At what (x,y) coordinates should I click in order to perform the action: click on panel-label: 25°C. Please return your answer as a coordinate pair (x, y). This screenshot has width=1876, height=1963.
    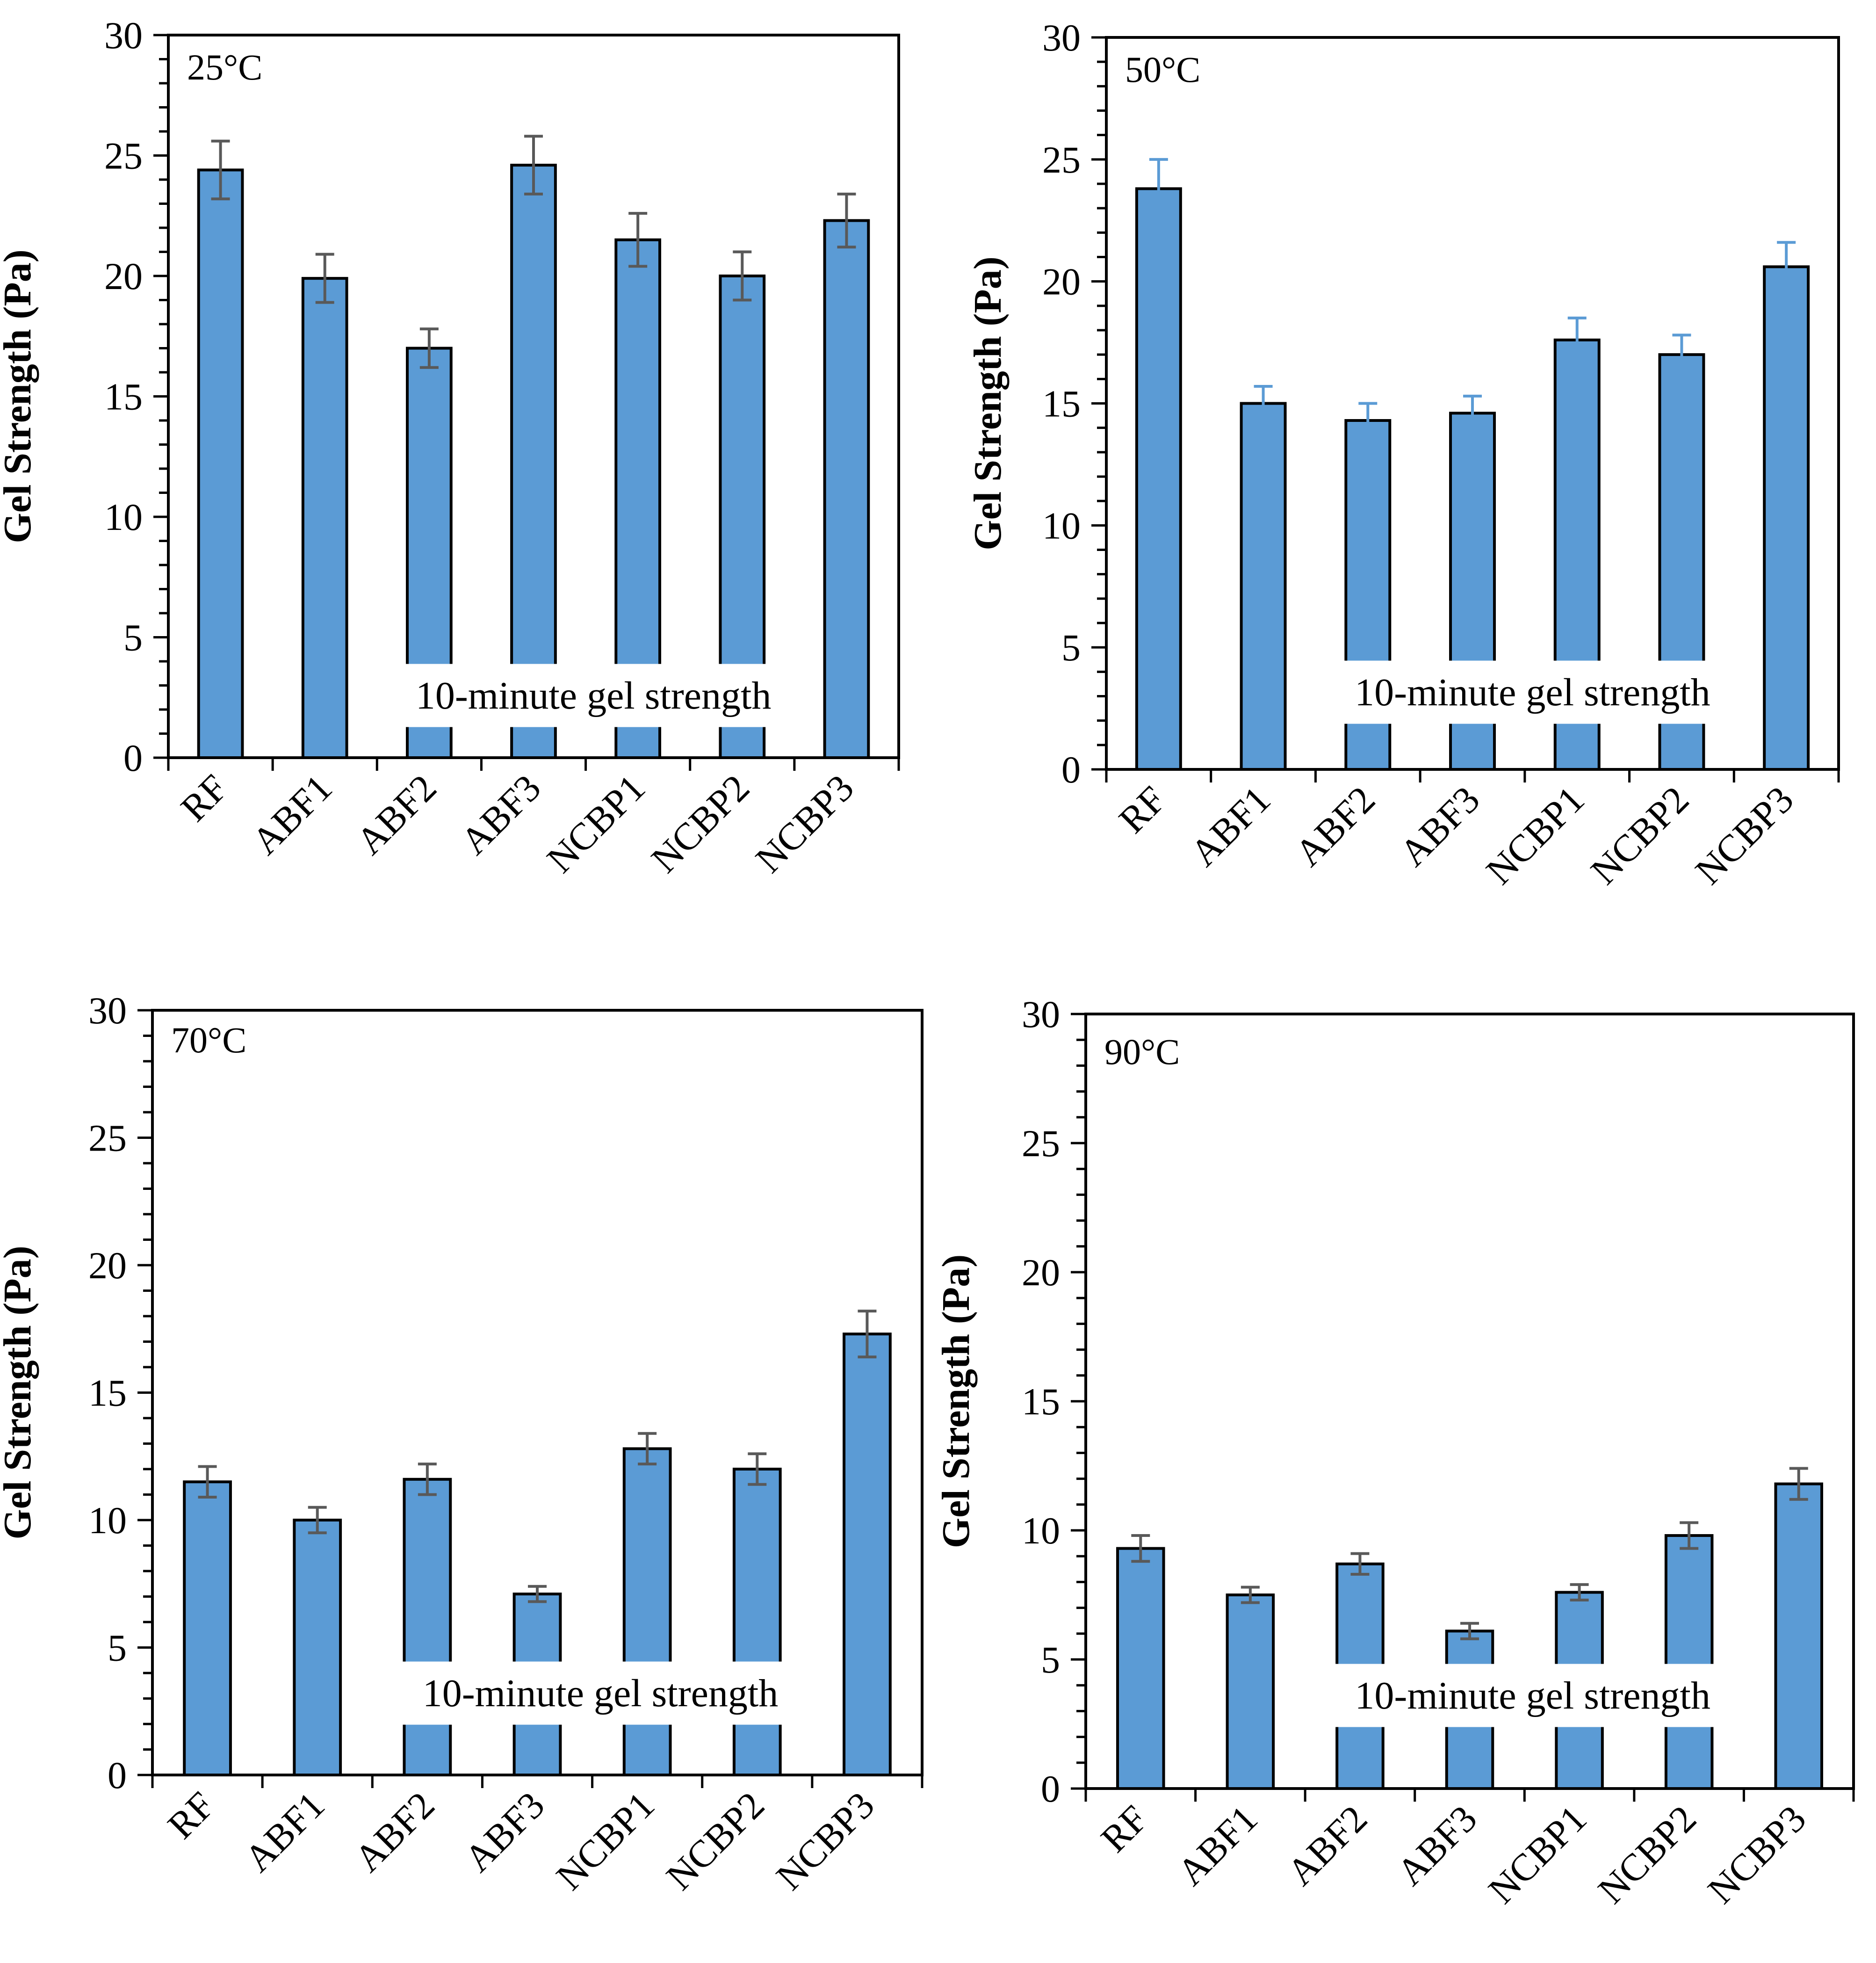
    Looking at the image, I should click on (225, 67).